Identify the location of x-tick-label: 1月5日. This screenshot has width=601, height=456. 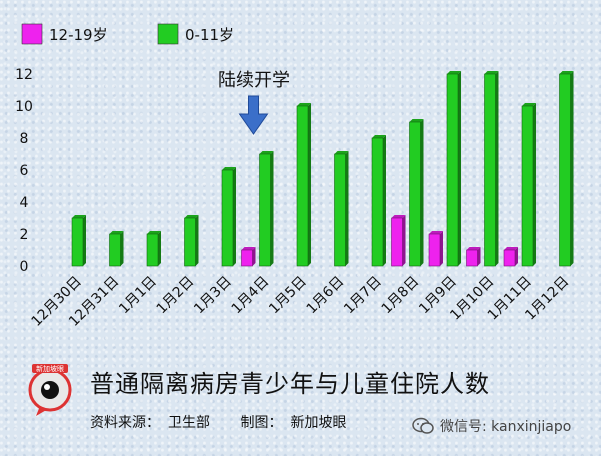
(288, 296).